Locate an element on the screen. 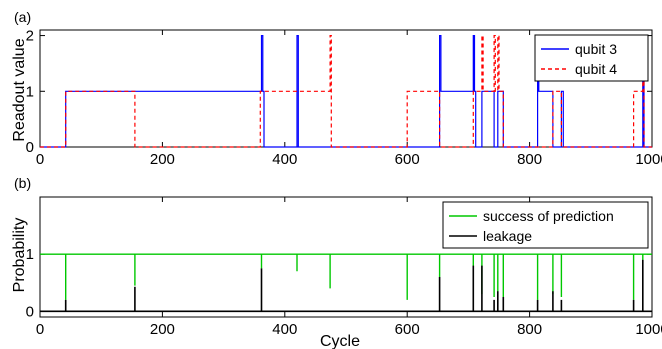 This screenshot has height=349, width=662. legend-box-b is located at coordinates (545, 225).